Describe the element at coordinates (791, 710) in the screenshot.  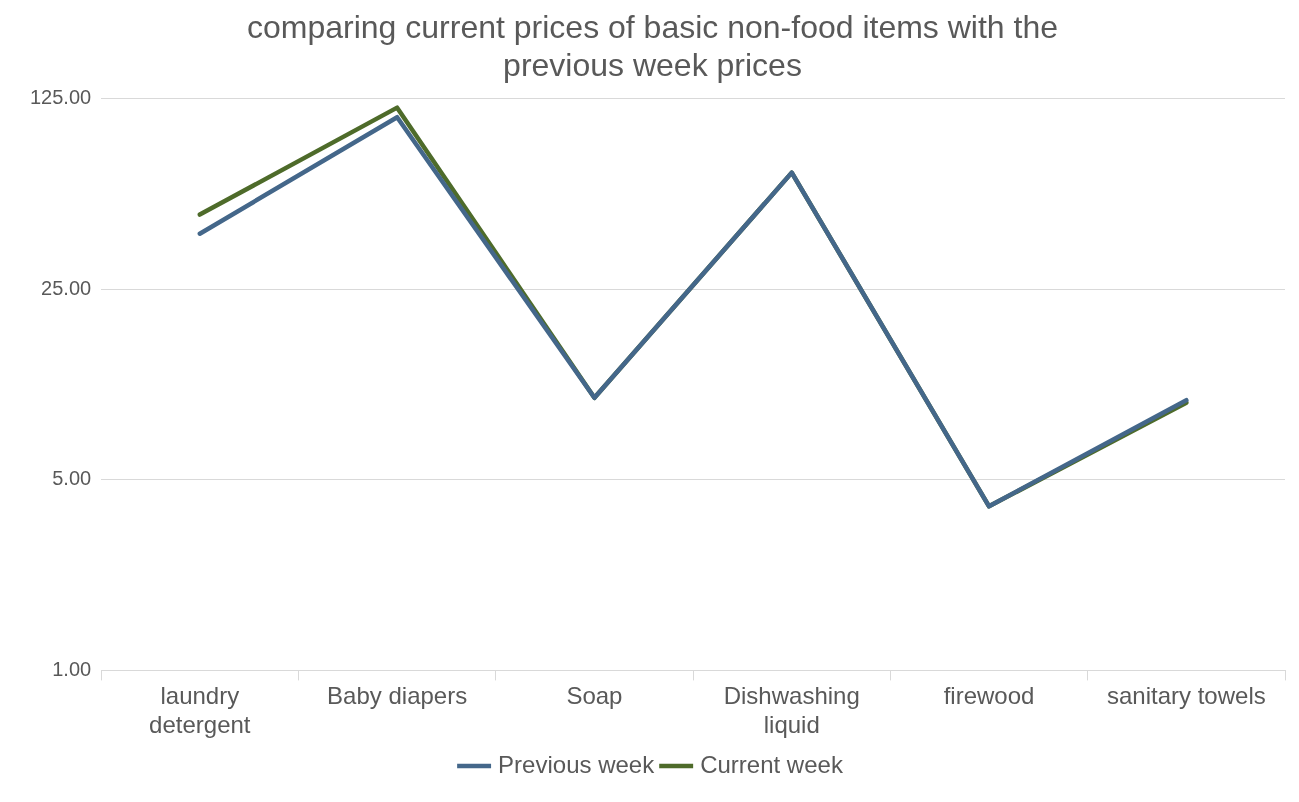
I see `x-tick-label: Dishwashing liquid` at that location.